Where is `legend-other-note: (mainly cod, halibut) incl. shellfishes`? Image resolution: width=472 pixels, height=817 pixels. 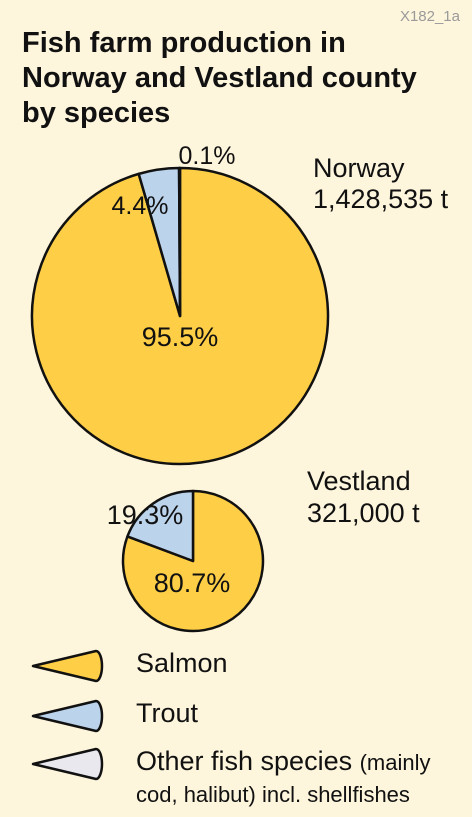 legend-other-note: (mainly cod, halibut) incl. shellfishes is located at coordinates (283, 778).